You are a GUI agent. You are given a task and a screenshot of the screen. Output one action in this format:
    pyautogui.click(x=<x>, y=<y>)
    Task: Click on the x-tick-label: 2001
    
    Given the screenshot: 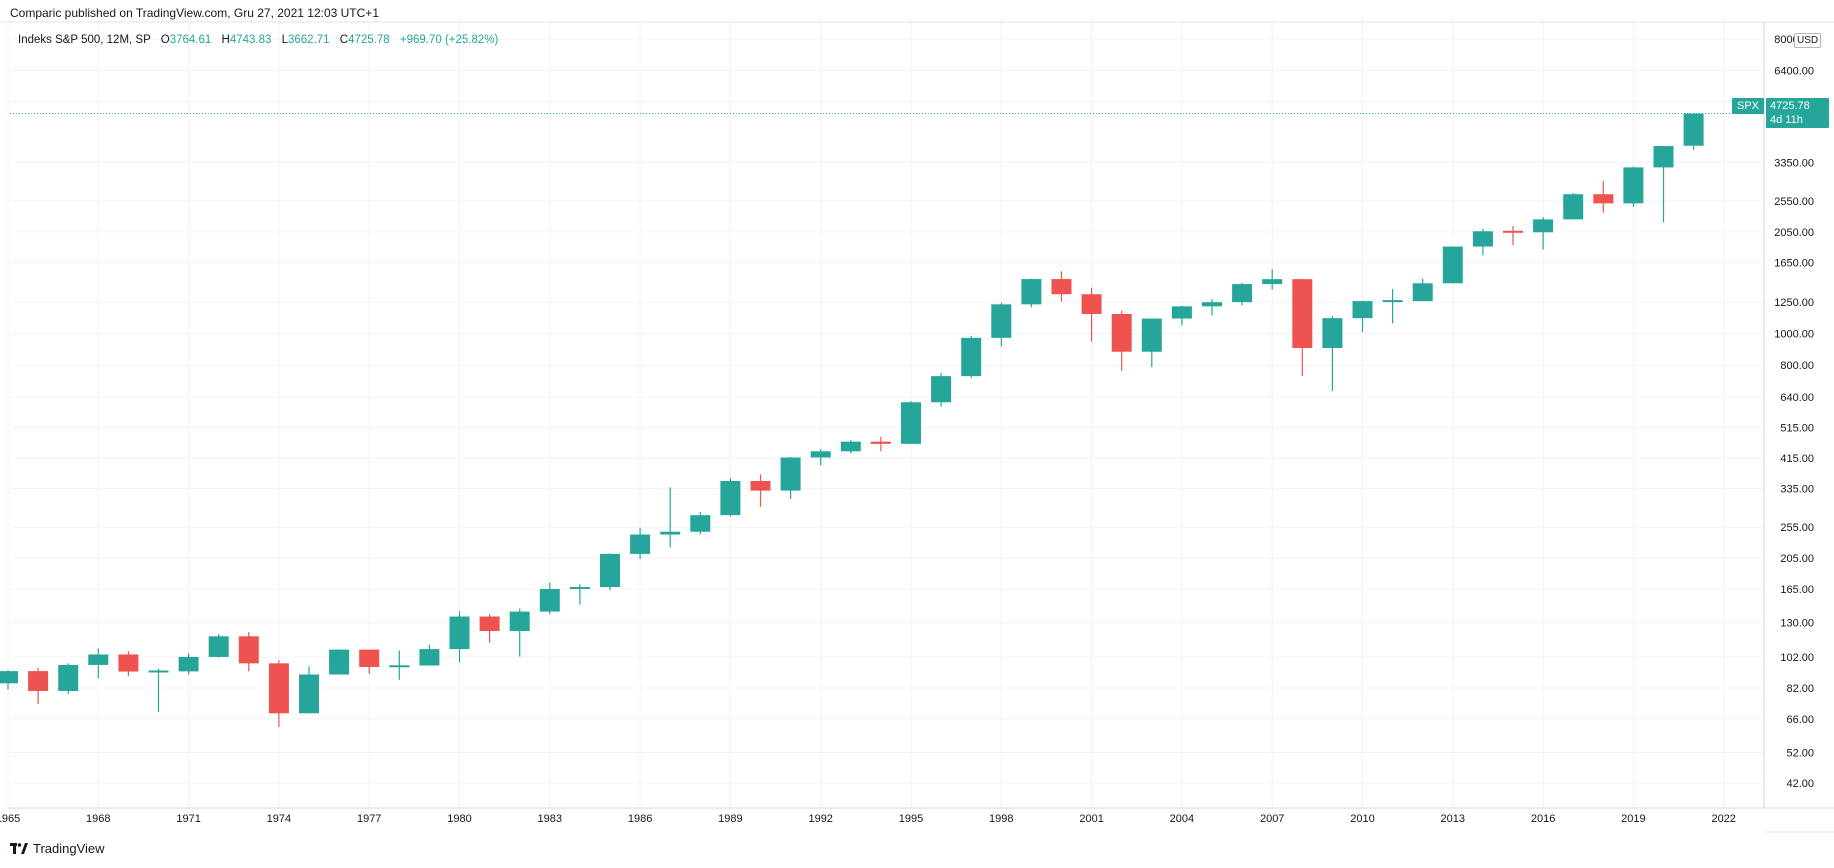 What is the action you would take?
    pyautogui.click(x=1091, y=819)
    